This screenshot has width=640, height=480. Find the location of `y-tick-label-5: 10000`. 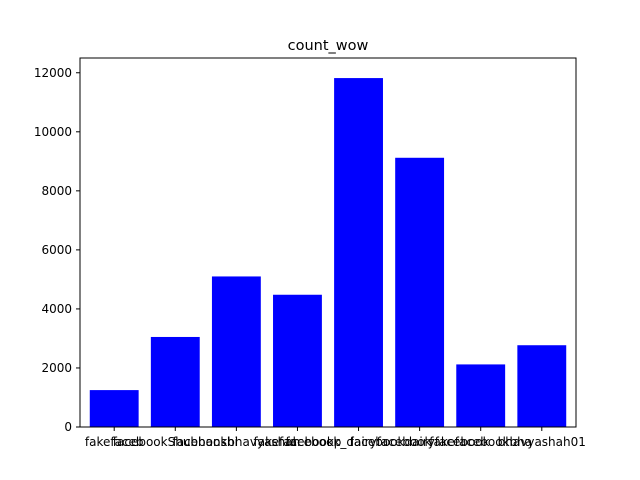

y-tick-label-5: 10000 is located at coordinates (53, 132).